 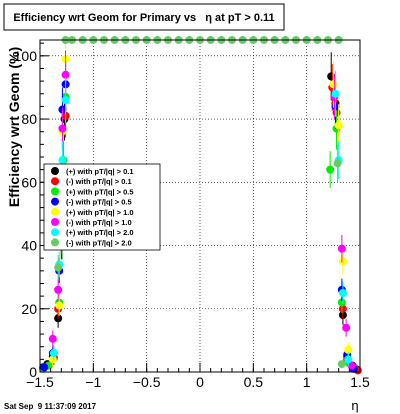 I want to click on legend-label: (-) with pT/|q| > 0.1, so click(x=99, y=181).